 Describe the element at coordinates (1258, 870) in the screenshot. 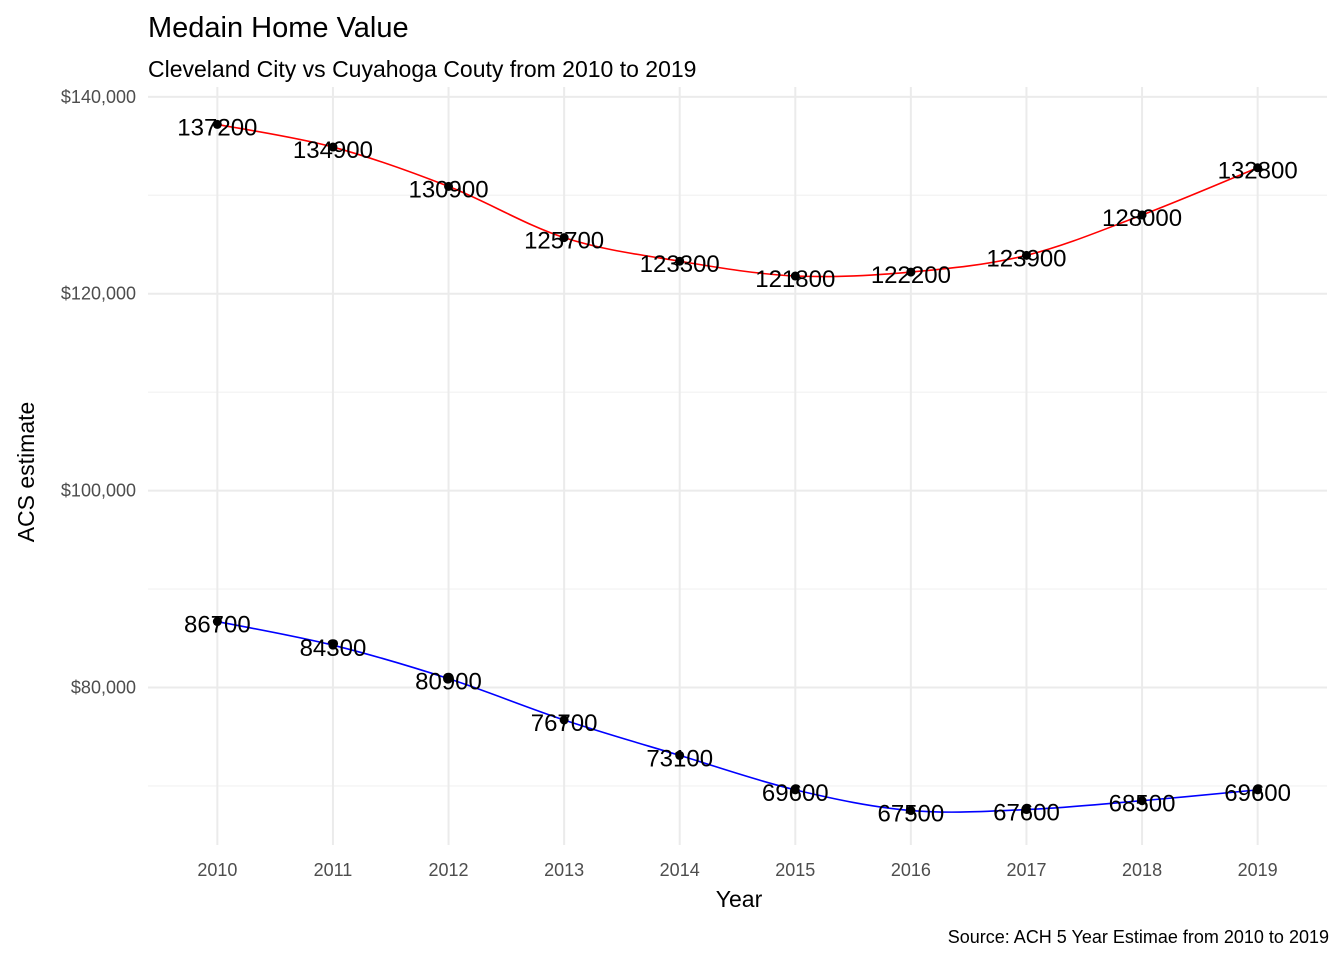

I see `x-tick-label: 2019` at that location.